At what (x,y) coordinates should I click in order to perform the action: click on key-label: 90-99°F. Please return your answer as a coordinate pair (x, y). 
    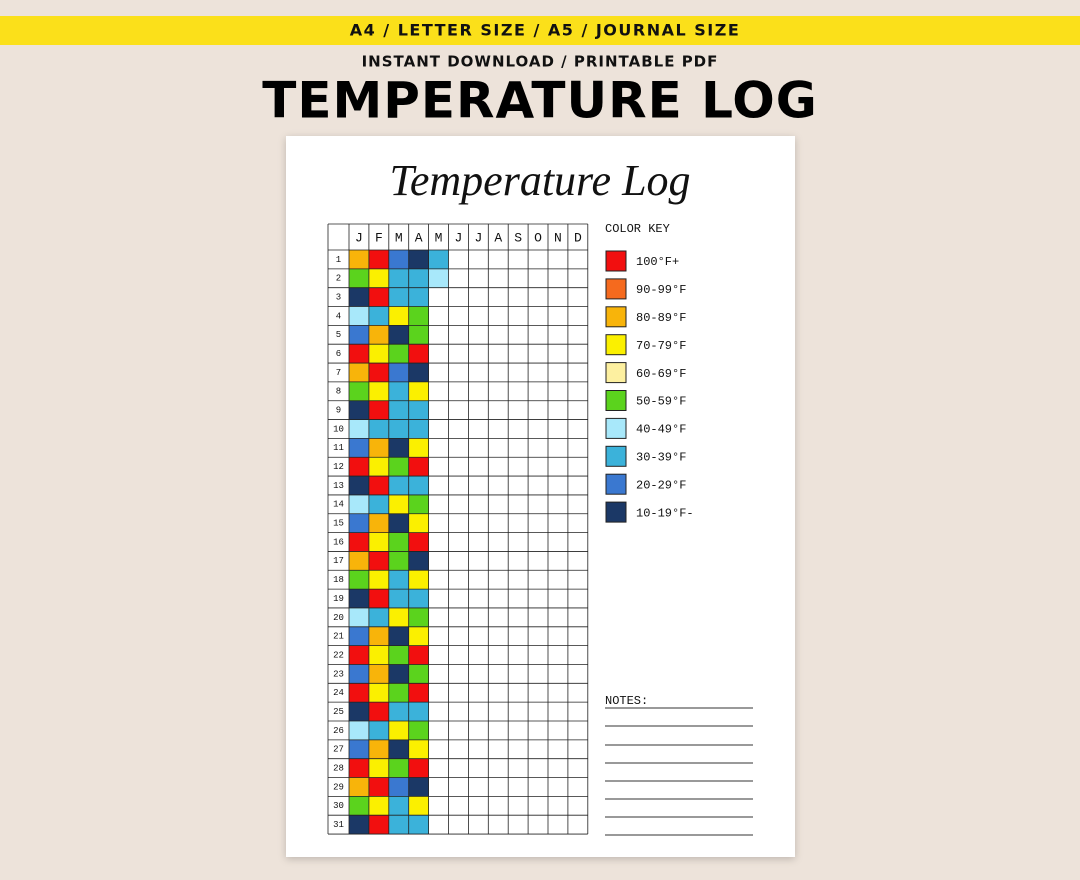
    Looking at the image, I should click on (661, 290).